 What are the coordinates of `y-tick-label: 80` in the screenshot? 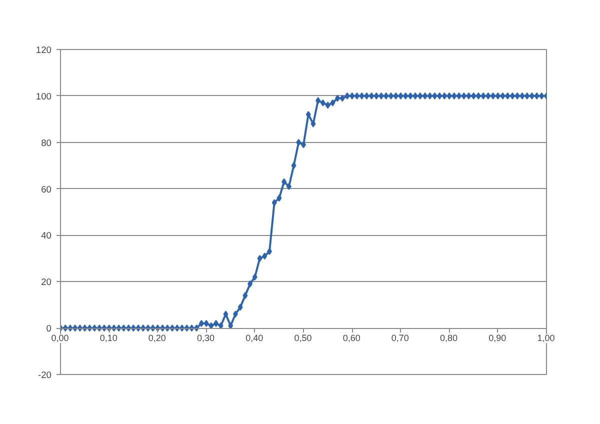 It's located at (46, 143).